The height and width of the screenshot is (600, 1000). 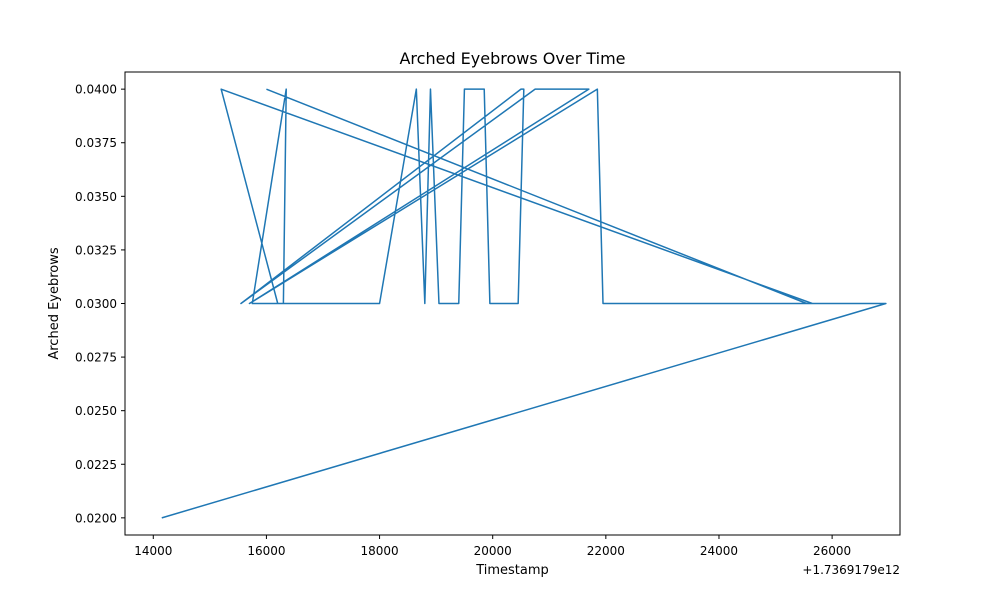 What do you see at coordinates (153, 551) in the screenshot?
I see `x-tick-label: 14000` at bounding box center [153, 551].